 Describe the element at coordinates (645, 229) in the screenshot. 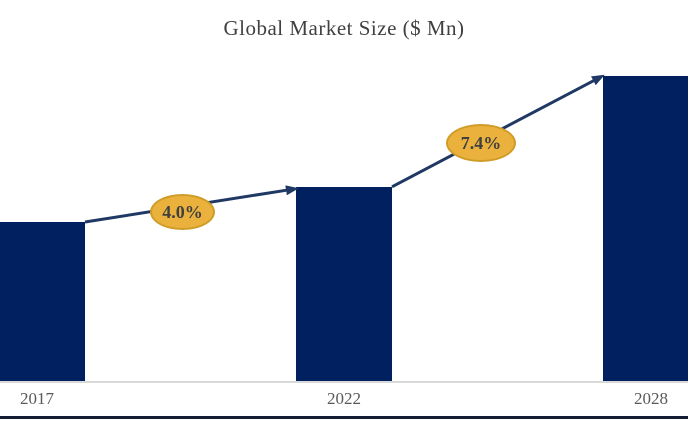

I see `bar-2028` at that location.